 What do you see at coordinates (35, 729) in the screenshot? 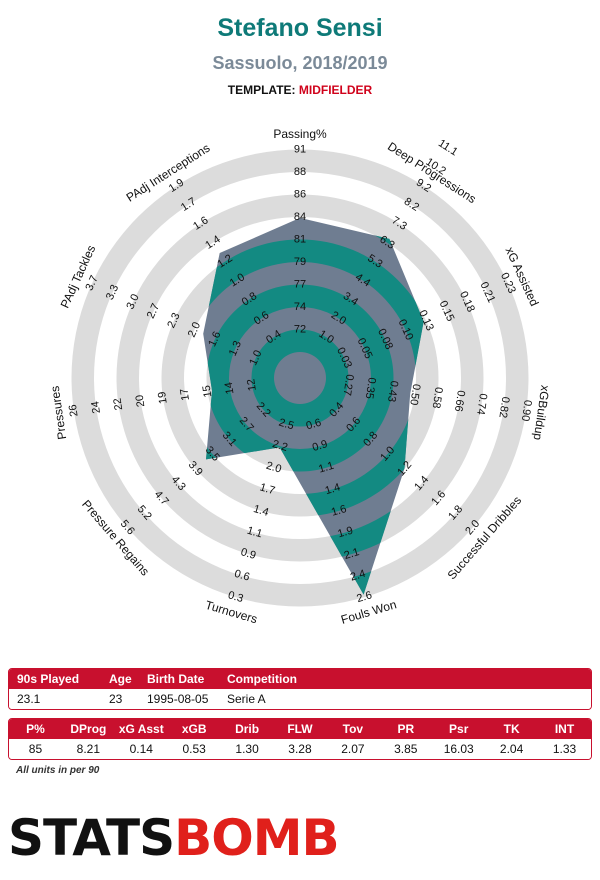
I see `stats-header-cell: P%` at bounding box center [35, 729].